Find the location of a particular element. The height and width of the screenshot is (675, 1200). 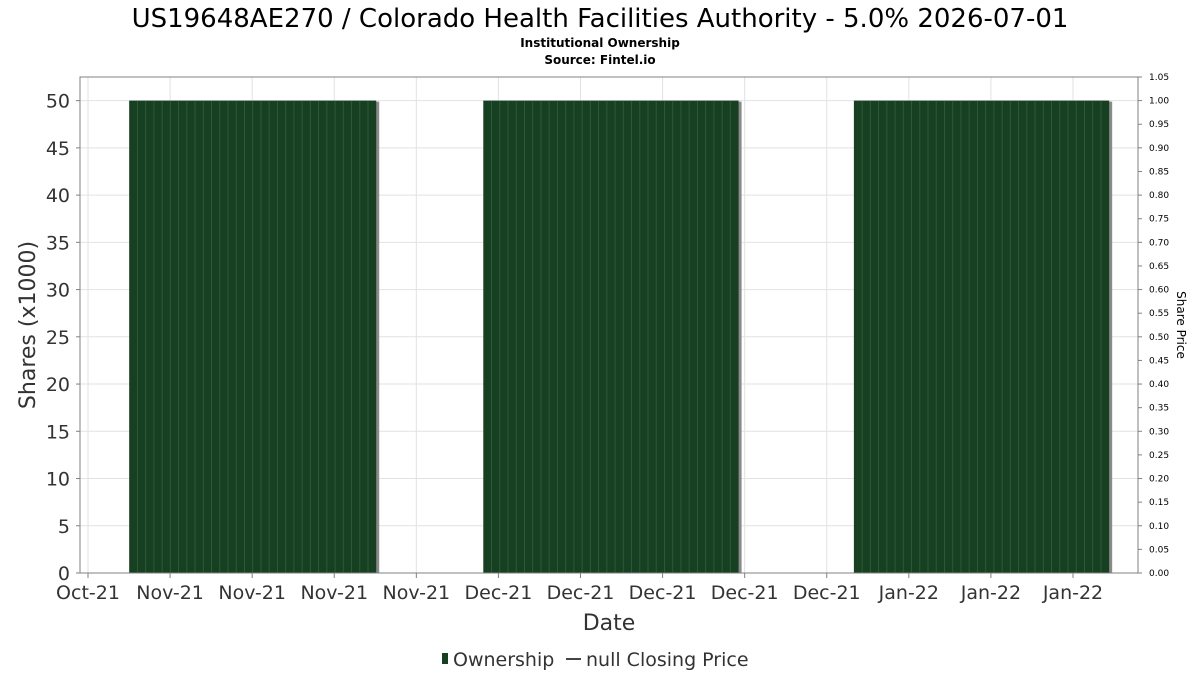

y-tick-label: 0 is located at coordinates (64, 574).